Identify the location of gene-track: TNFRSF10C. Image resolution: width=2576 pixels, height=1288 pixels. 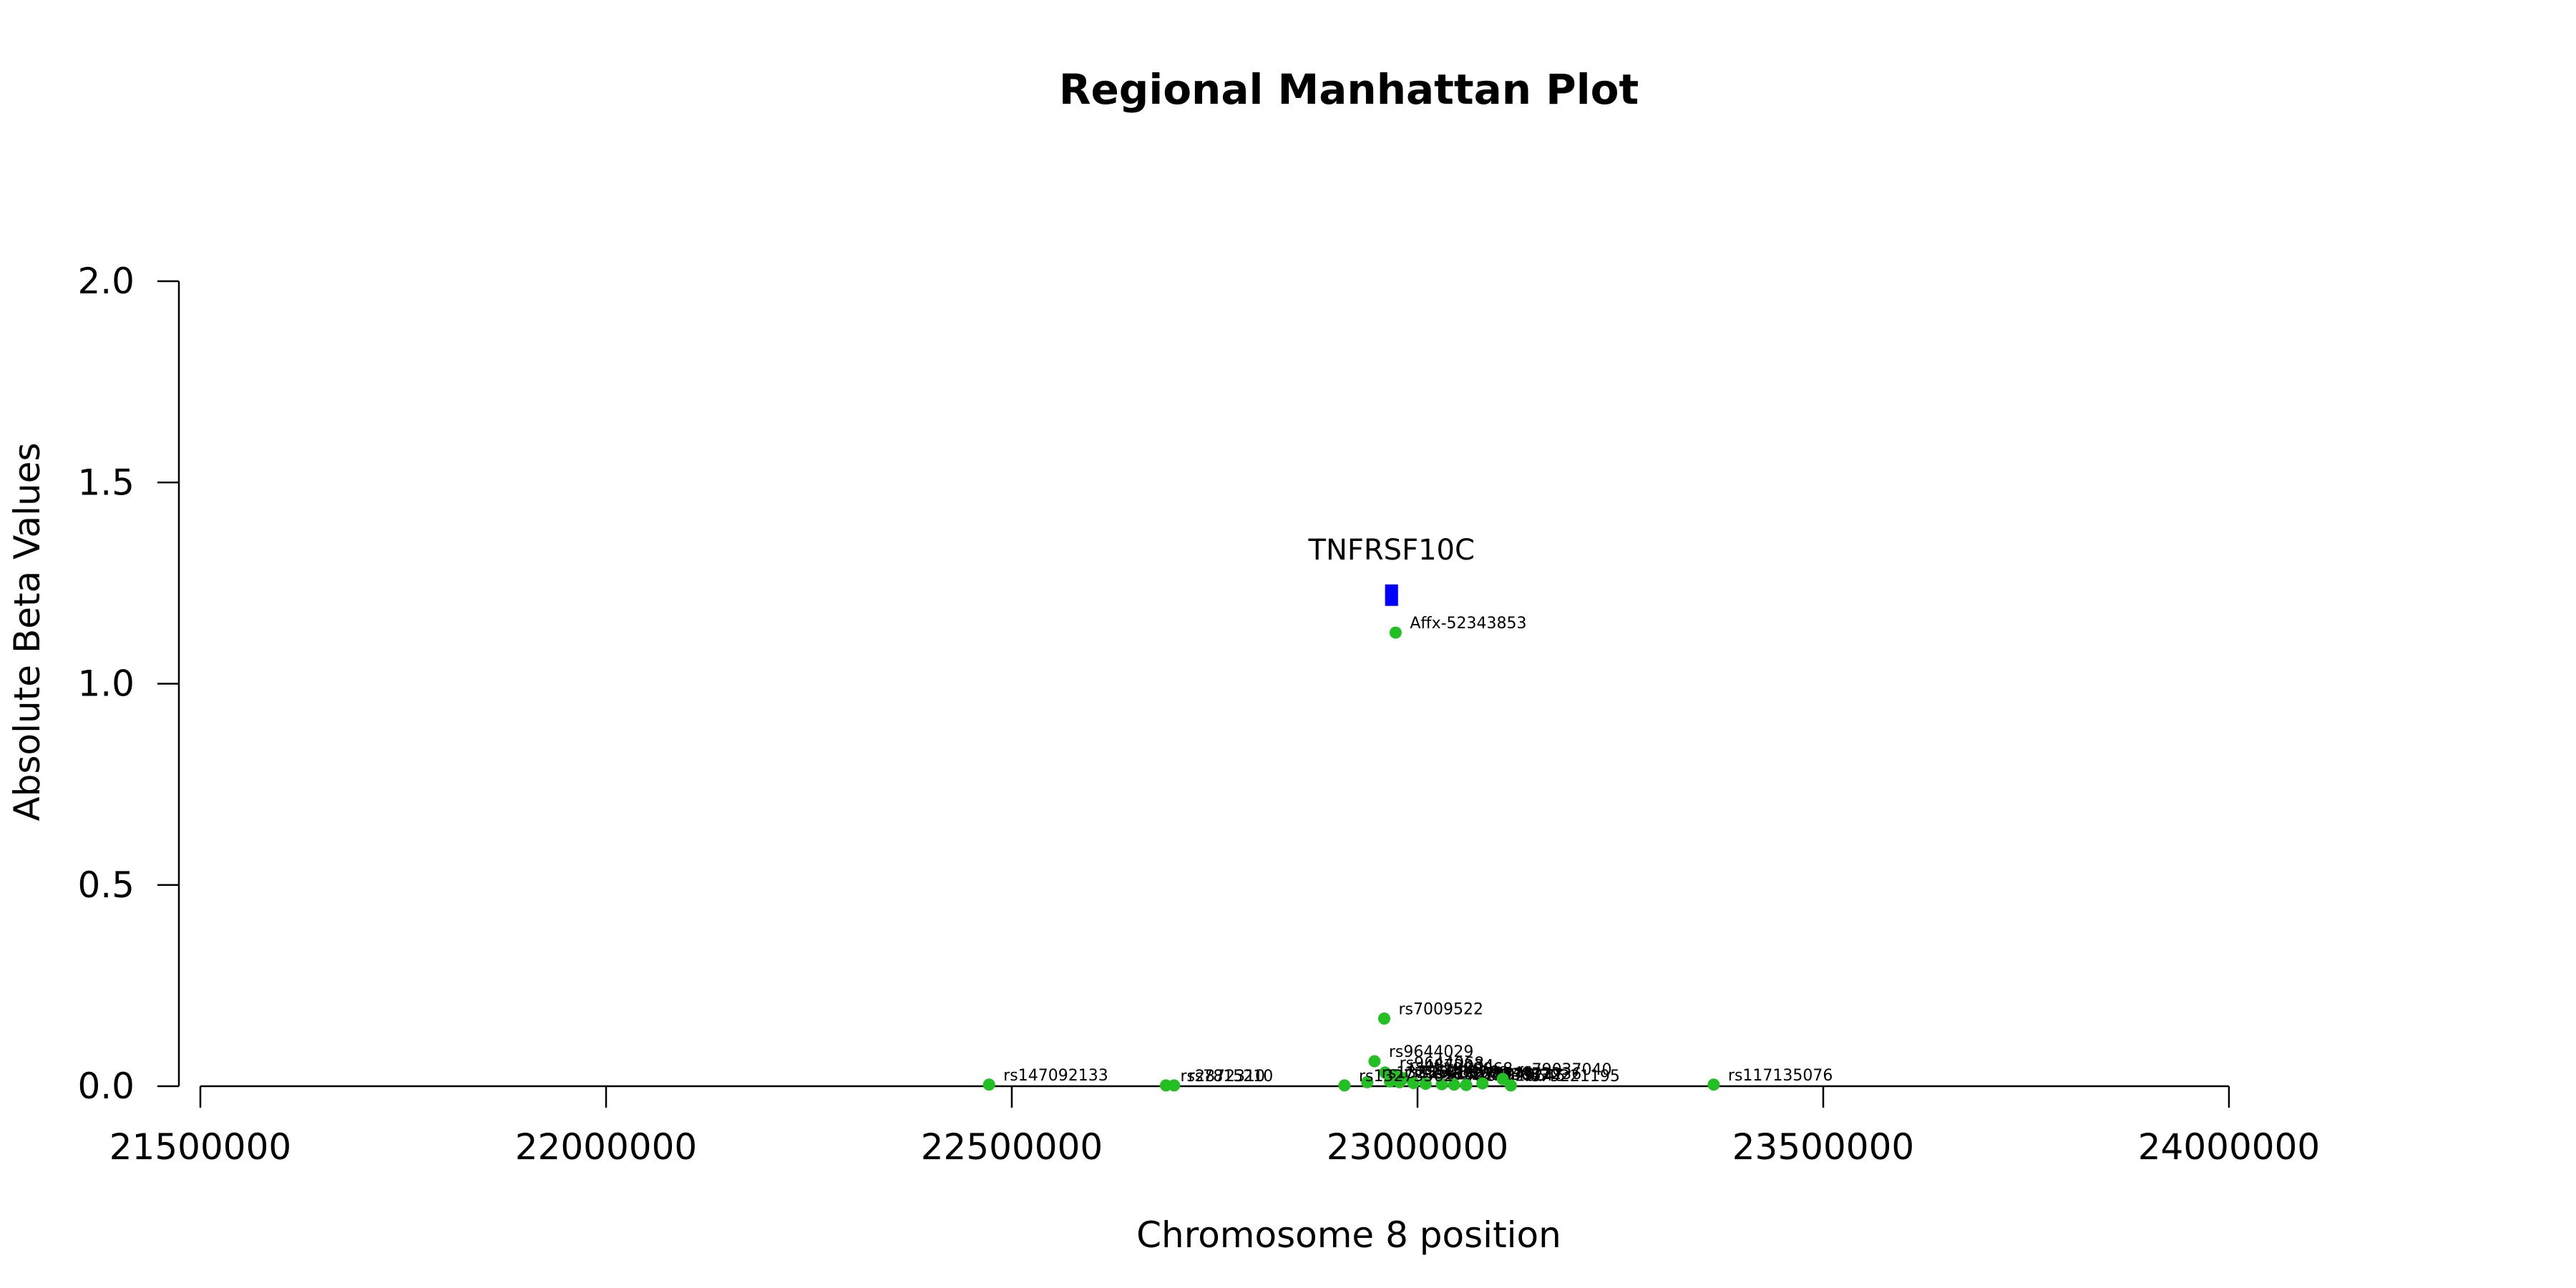
(1391, 570).